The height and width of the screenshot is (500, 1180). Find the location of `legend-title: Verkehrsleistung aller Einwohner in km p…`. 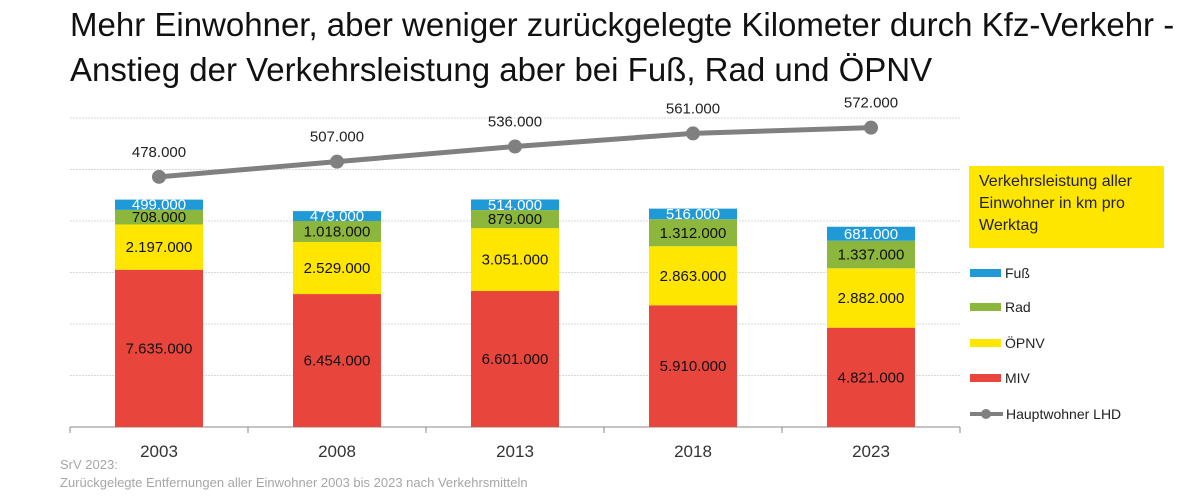

legend-title: Verkehrsleistung aller Einwohner in km p… is located at coordinates (1066, 207).